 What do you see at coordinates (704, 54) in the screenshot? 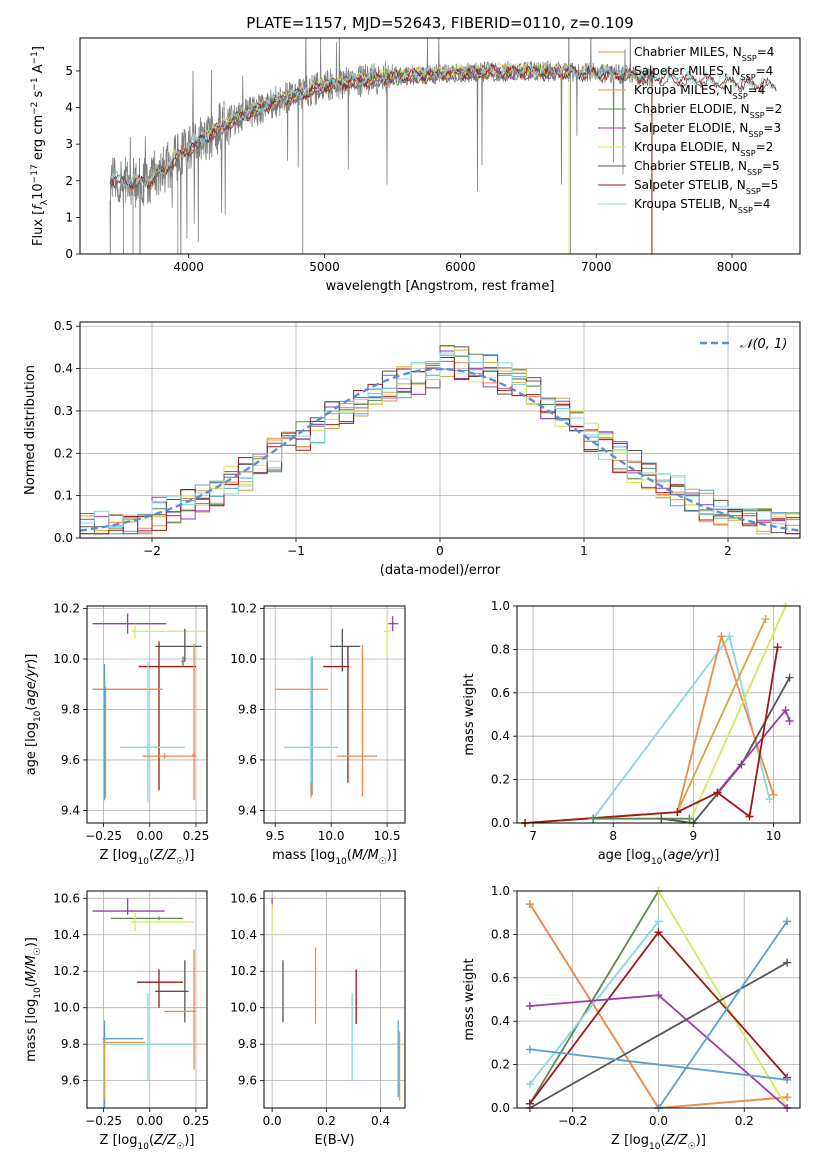
I see `legend-label: Chabrier MILES, NSSP=4` at bounding box center [704, 54].